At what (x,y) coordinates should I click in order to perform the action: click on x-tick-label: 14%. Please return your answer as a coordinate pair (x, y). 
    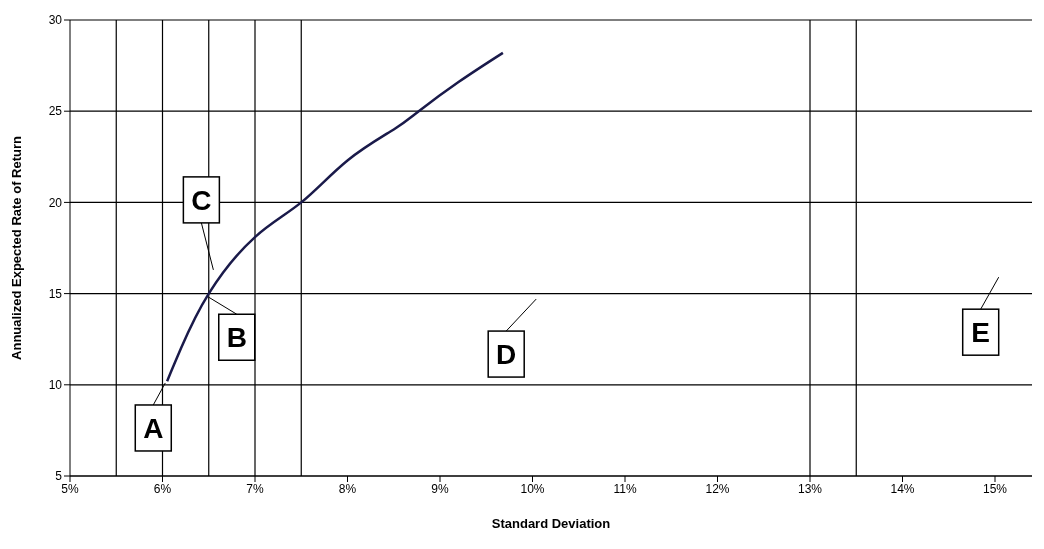
    Looking at the image, I should click on (902, 488).